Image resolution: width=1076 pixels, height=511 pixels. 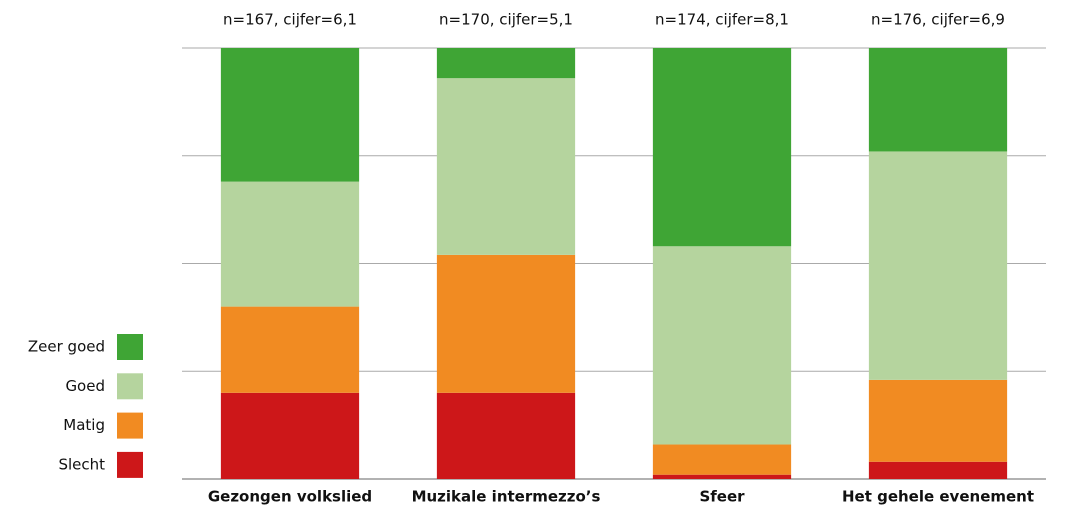 What do you see at coordinates (85, 386) in the screenshot?
I see `legend-label: Goed` at bounding box center [85, 386].